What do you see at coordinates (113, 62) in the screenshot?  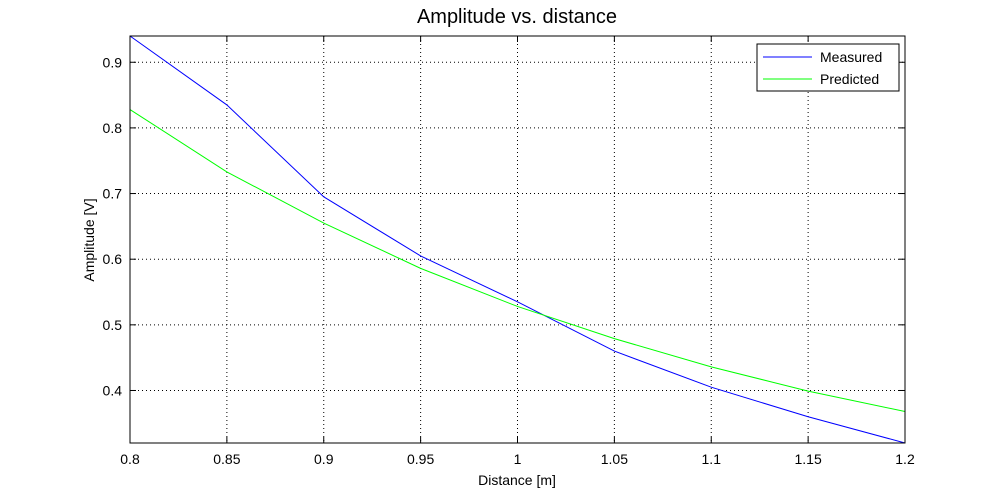 I see `y-tick-label: 0.9` at bounding box center [113, 62].